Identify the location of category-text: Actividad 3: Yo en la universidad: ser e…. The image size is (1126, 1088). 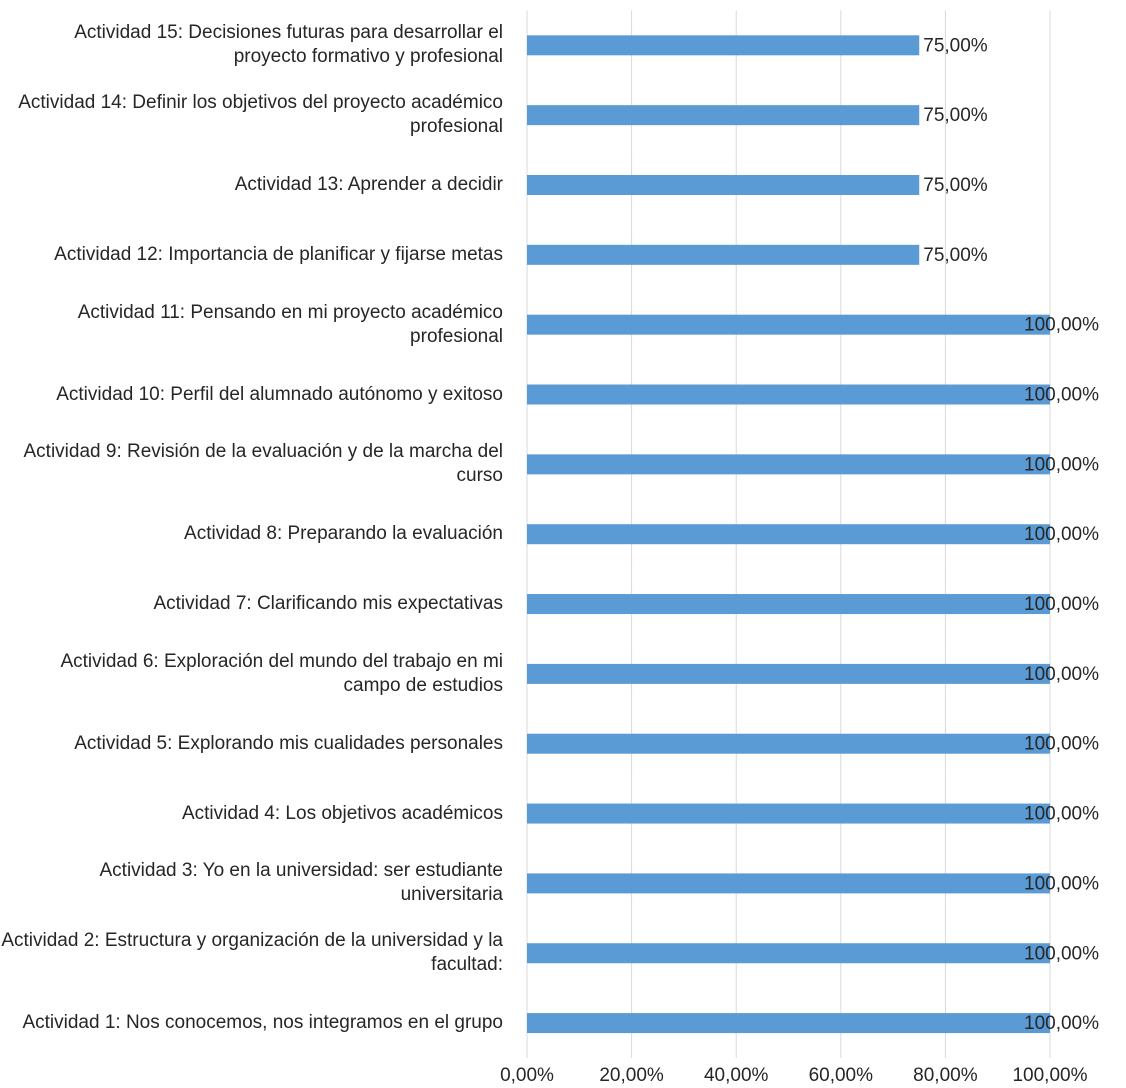
(301, 883).